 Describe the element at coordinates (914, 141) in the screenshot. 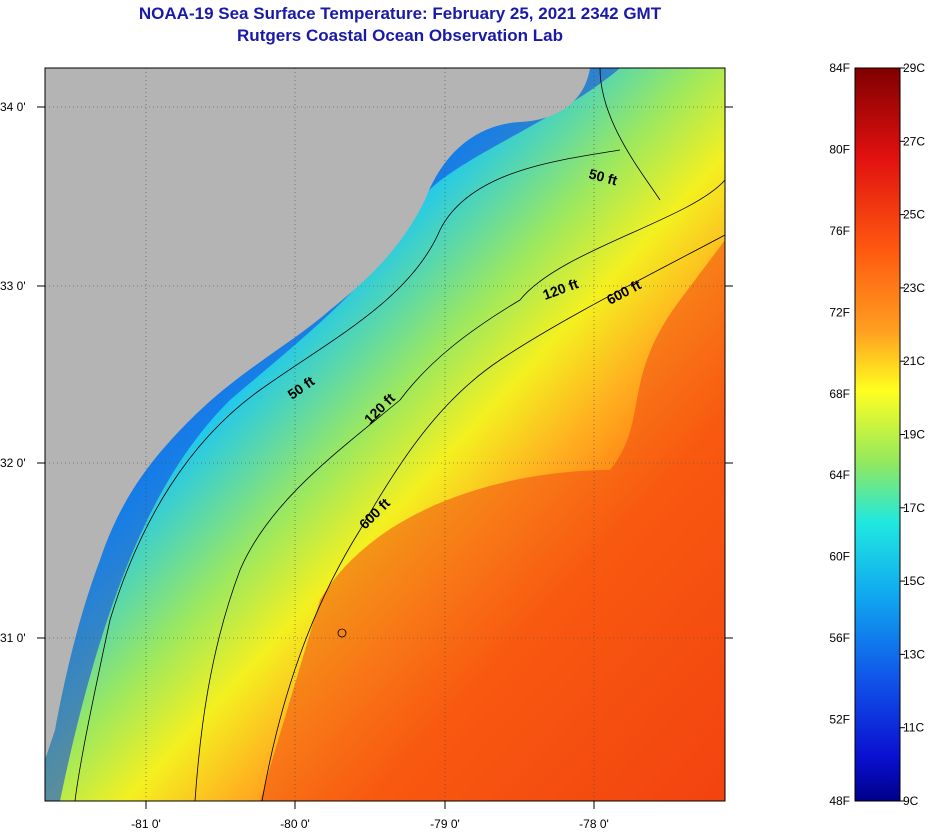

I see `colorbar-c-label: 27C` at that location.